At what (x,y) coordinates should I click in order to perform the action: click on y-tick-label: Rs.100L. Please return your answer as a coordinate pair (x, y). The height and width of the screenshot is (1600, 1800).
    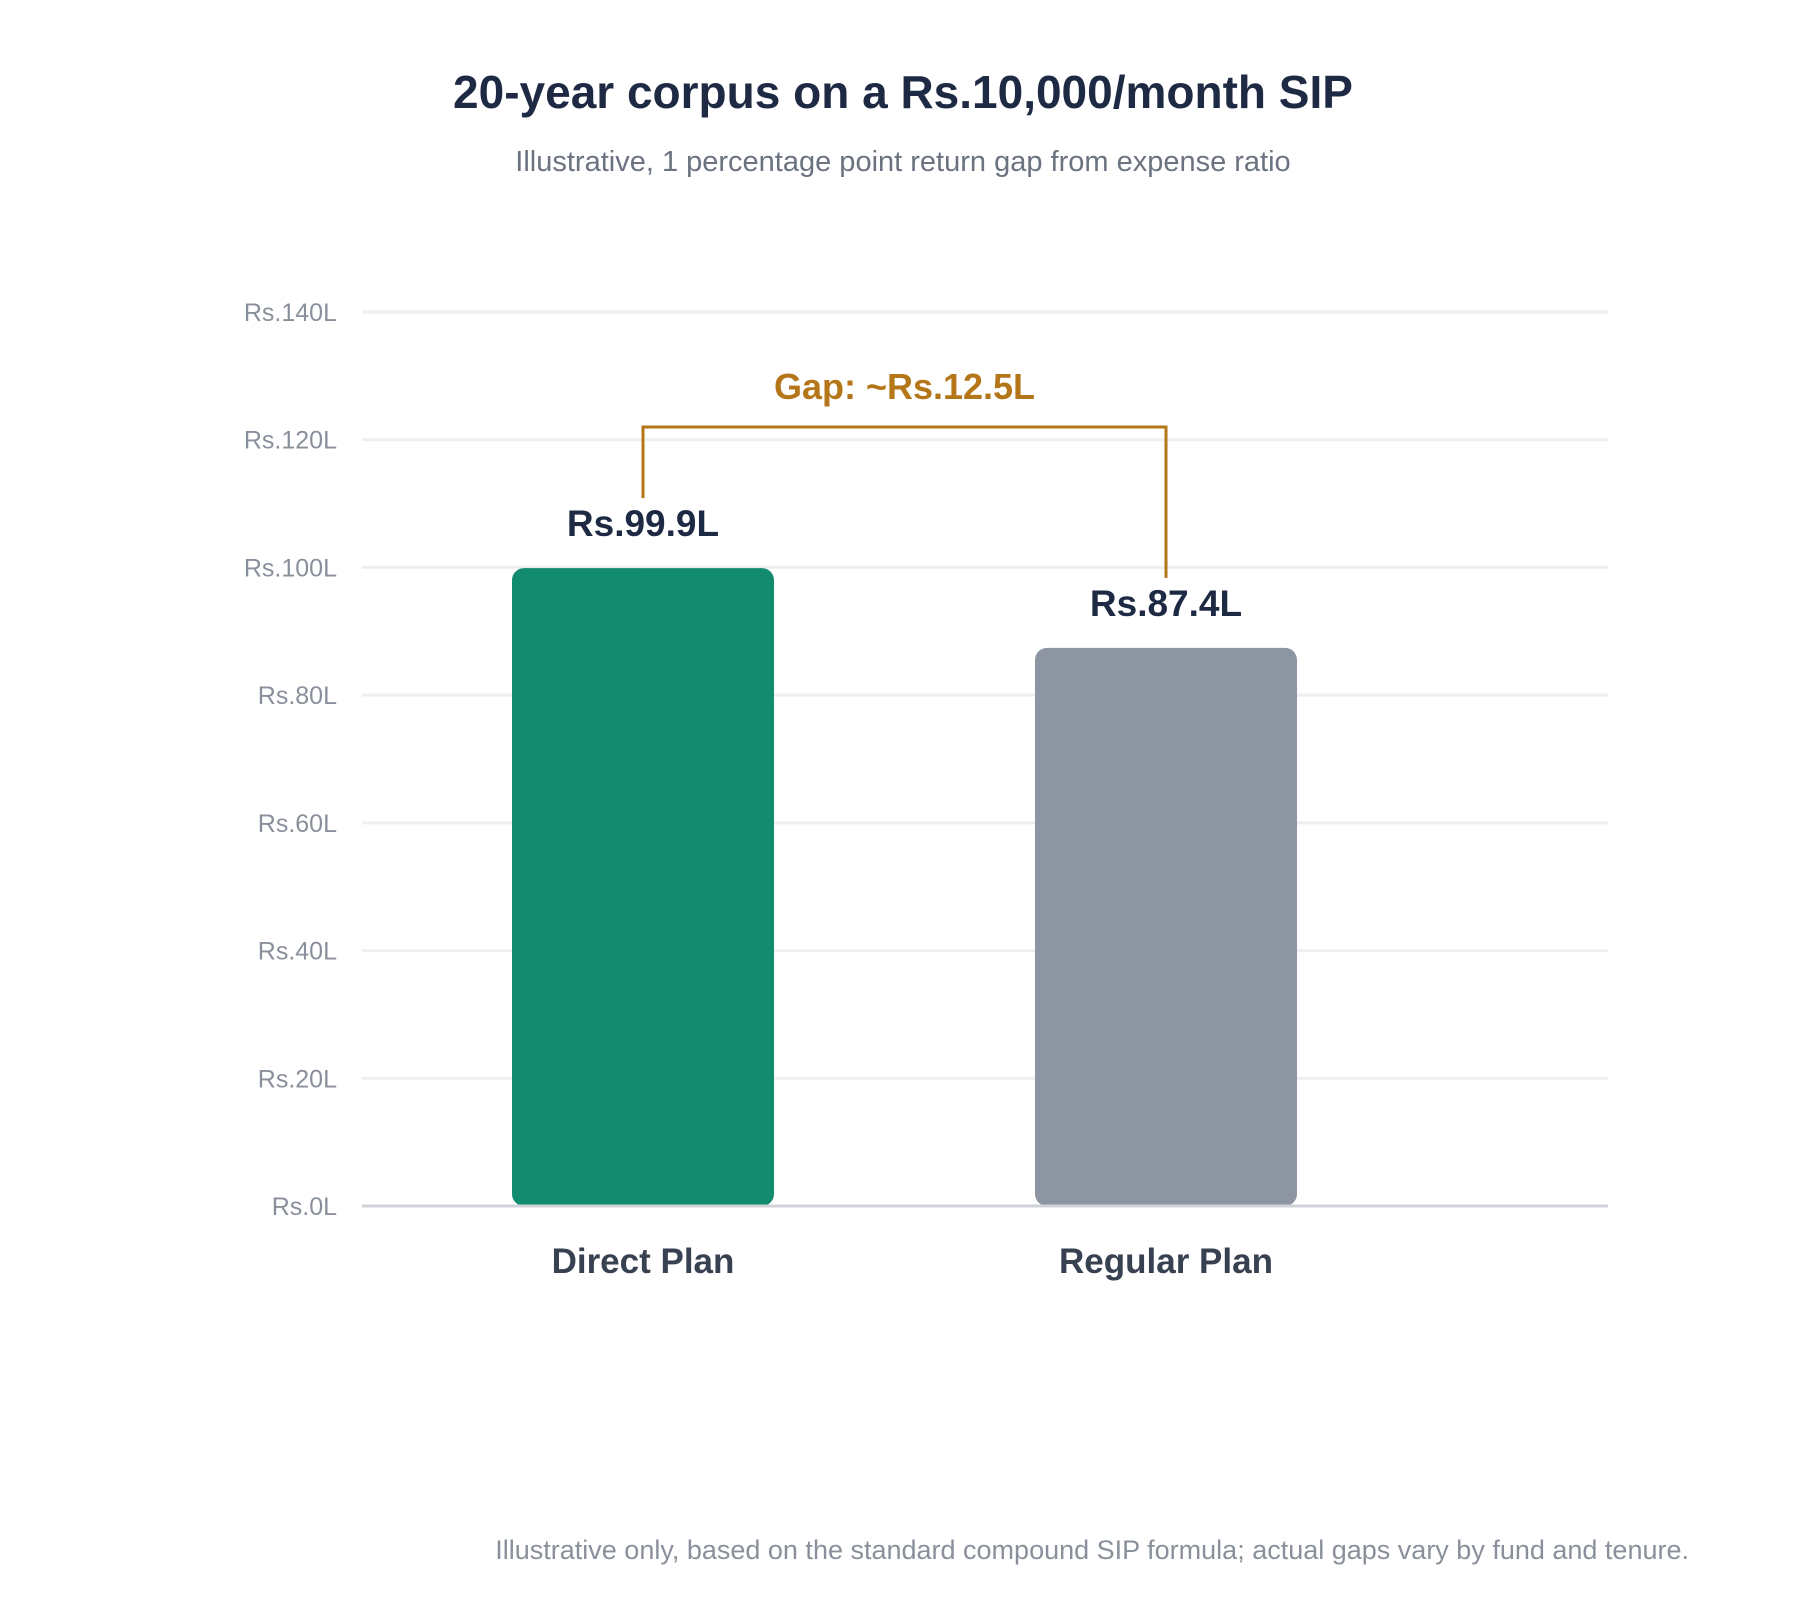
    Looking at the image, I should click on (290, 568).